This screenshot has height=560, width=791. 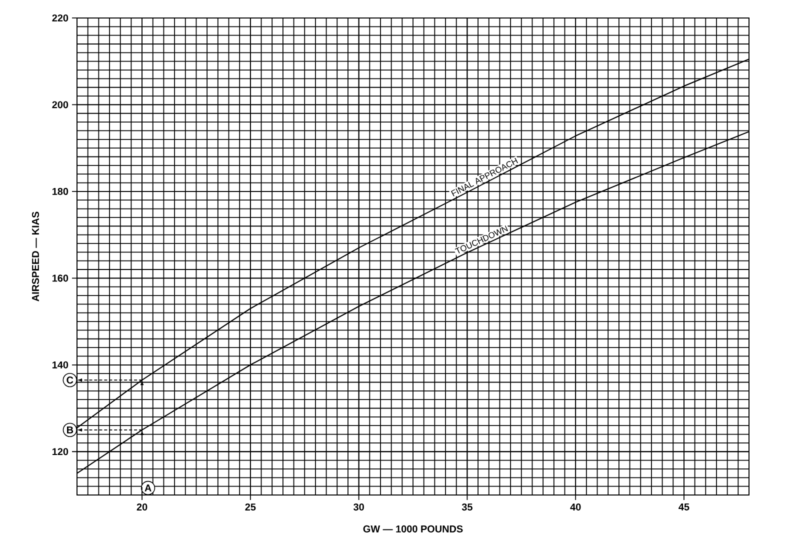 I want to click on y-tick-label: 220, so click(x=60, y=18).